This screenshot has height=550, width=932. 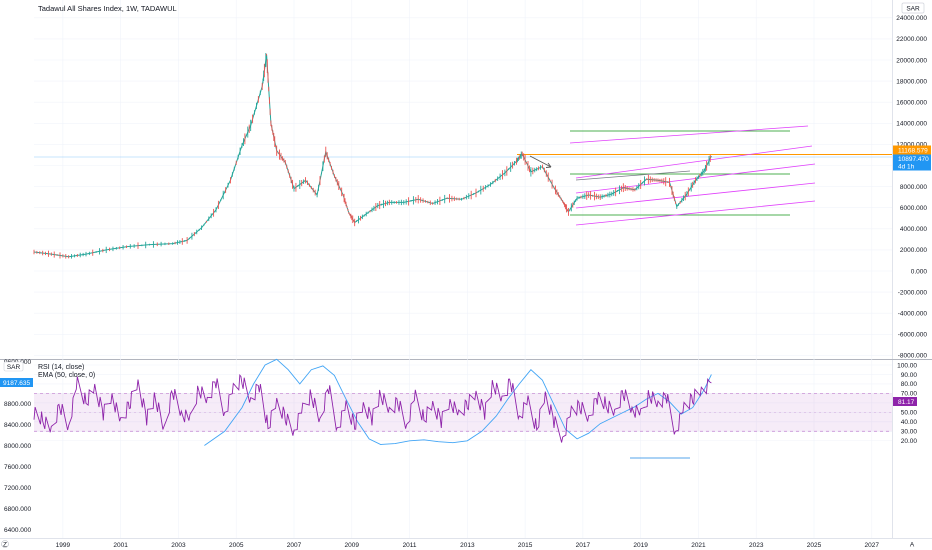 What do you see at coordinates (911, 81) in the screenshot?
I see `price-tick-label: 18000.000` at bounding box center [911, 81].